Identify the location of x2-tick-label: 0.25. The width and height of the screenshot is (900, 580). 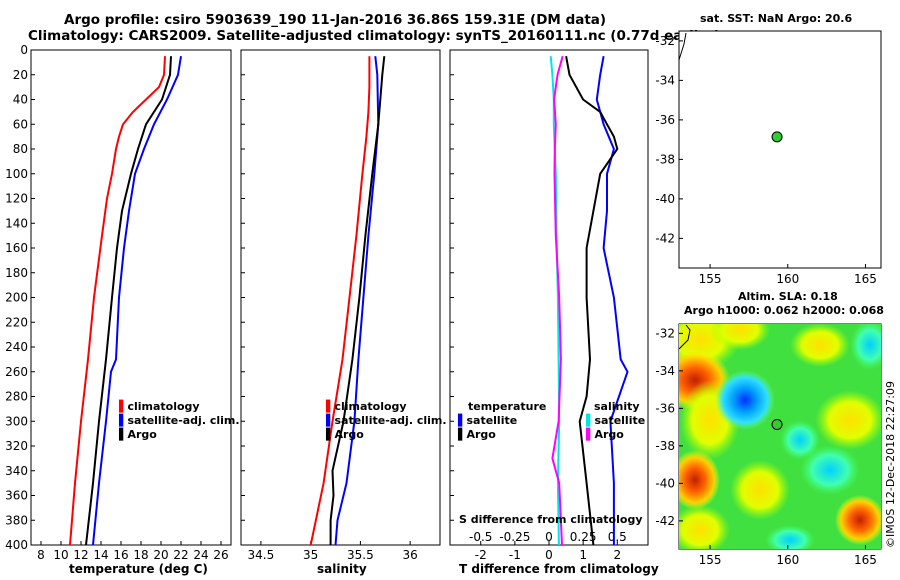
(583, 537).